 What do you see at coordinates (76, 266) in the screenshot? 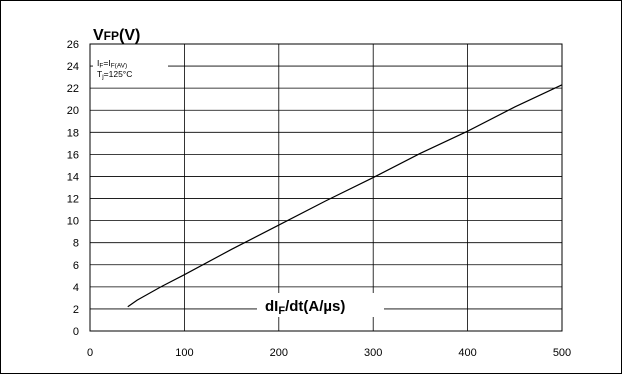
I see `y-tick-label: 6` at bounding box center [76, 266].